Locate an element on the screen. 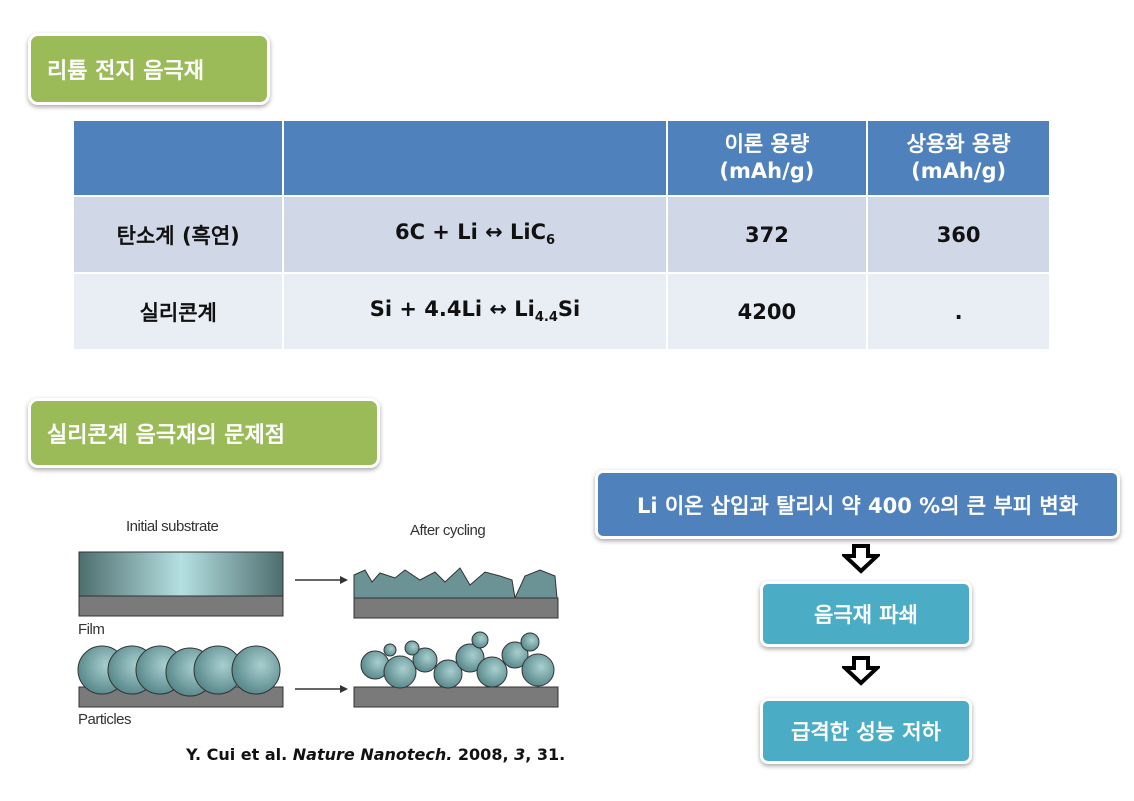  header-text: 이론 용량 is located at coordinates (767, 143).